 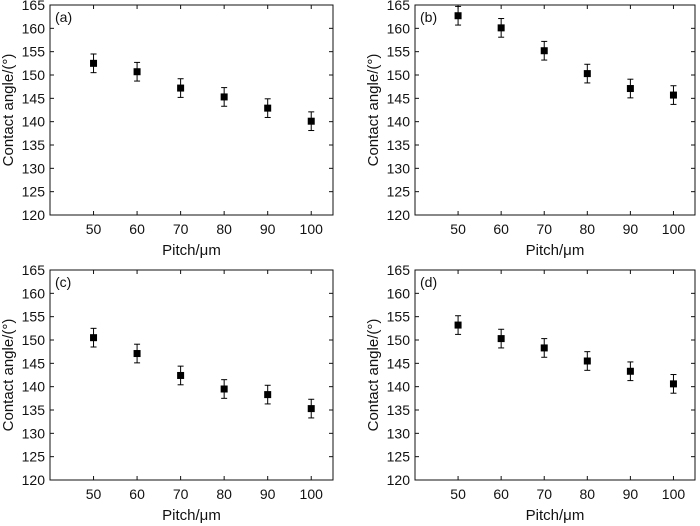 What do you see at coordinates (63, 17) in the screenshot?
I see `panel-label: (a)` at bounding box center [63, 17].